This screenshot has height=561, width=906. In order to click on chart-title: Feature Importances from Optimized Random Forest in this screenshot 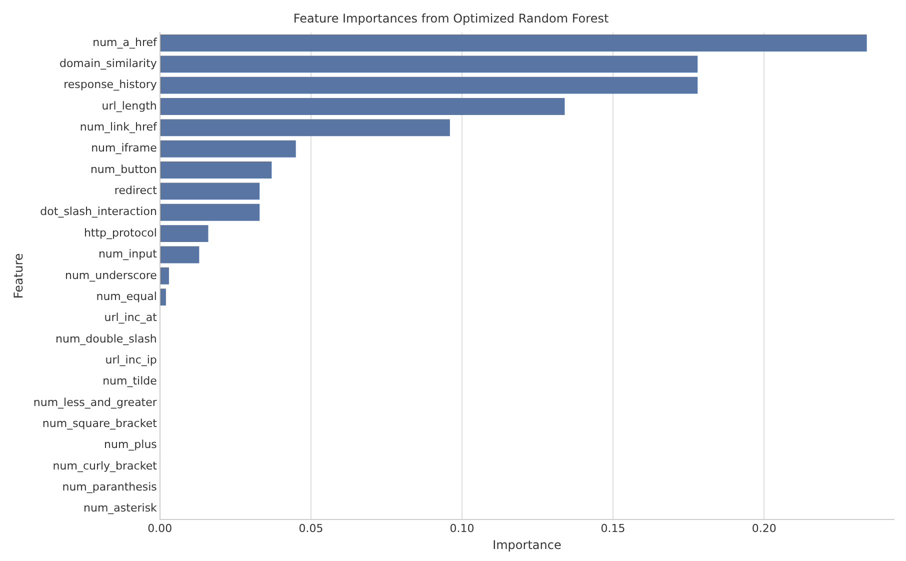, I will do `click(451, 18)`.